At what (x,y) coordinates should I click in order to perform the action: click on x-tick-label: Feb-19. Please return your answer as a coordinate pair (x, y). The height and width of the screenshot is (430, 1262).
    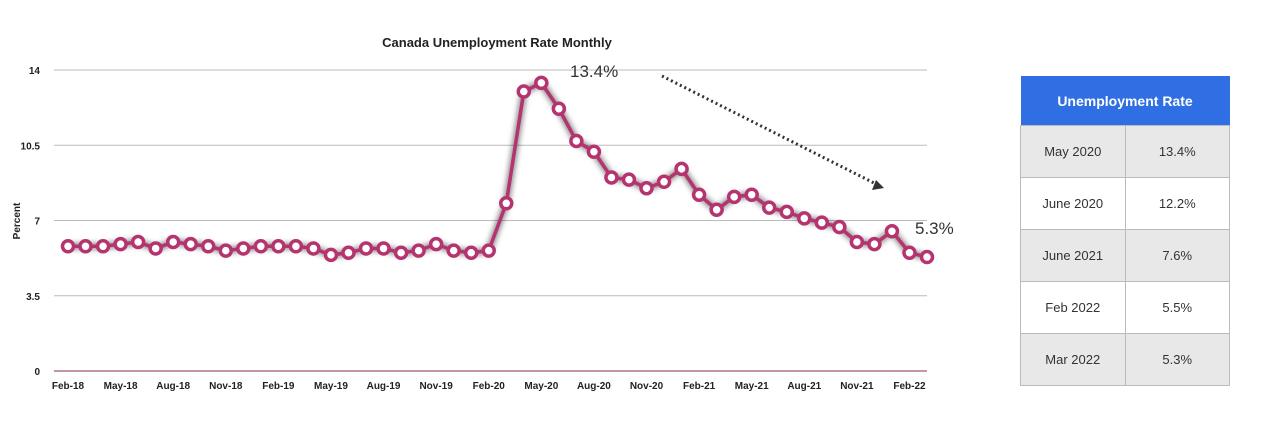
    Looking at the image, I should click on (278, 386).